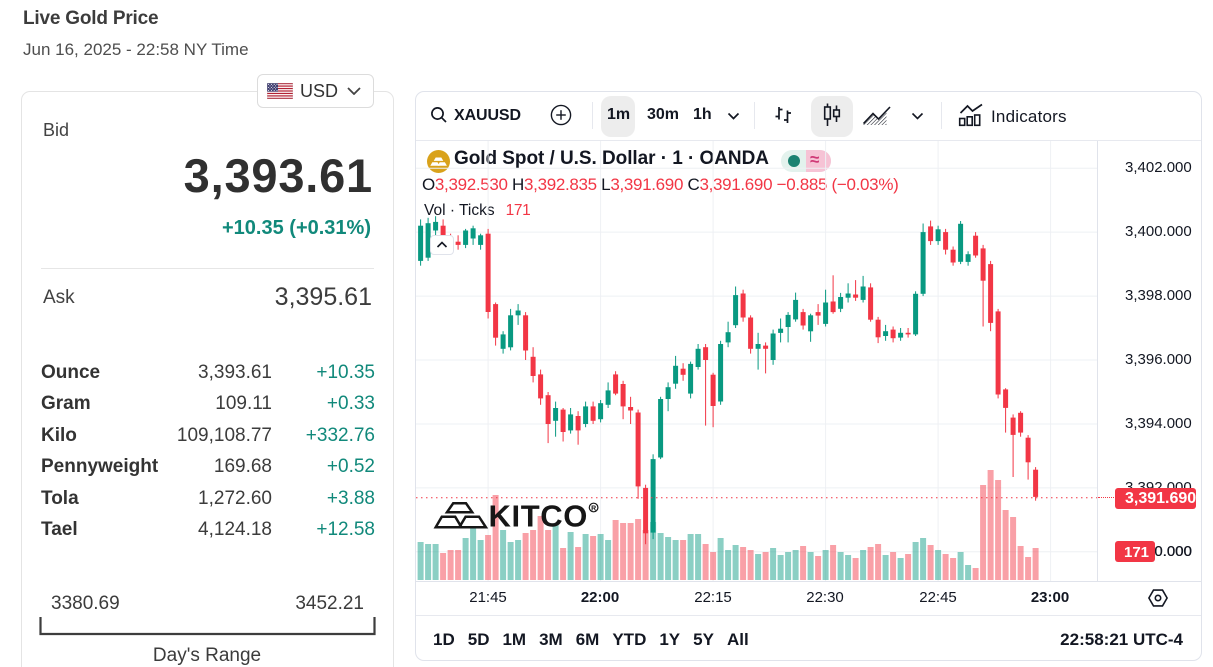 The width and height of the screenshot is (1213, 667). What do you see at coordinates (593, 508) in the screenshot?
I see `svg-text: R` at bounding box center [593, 508].